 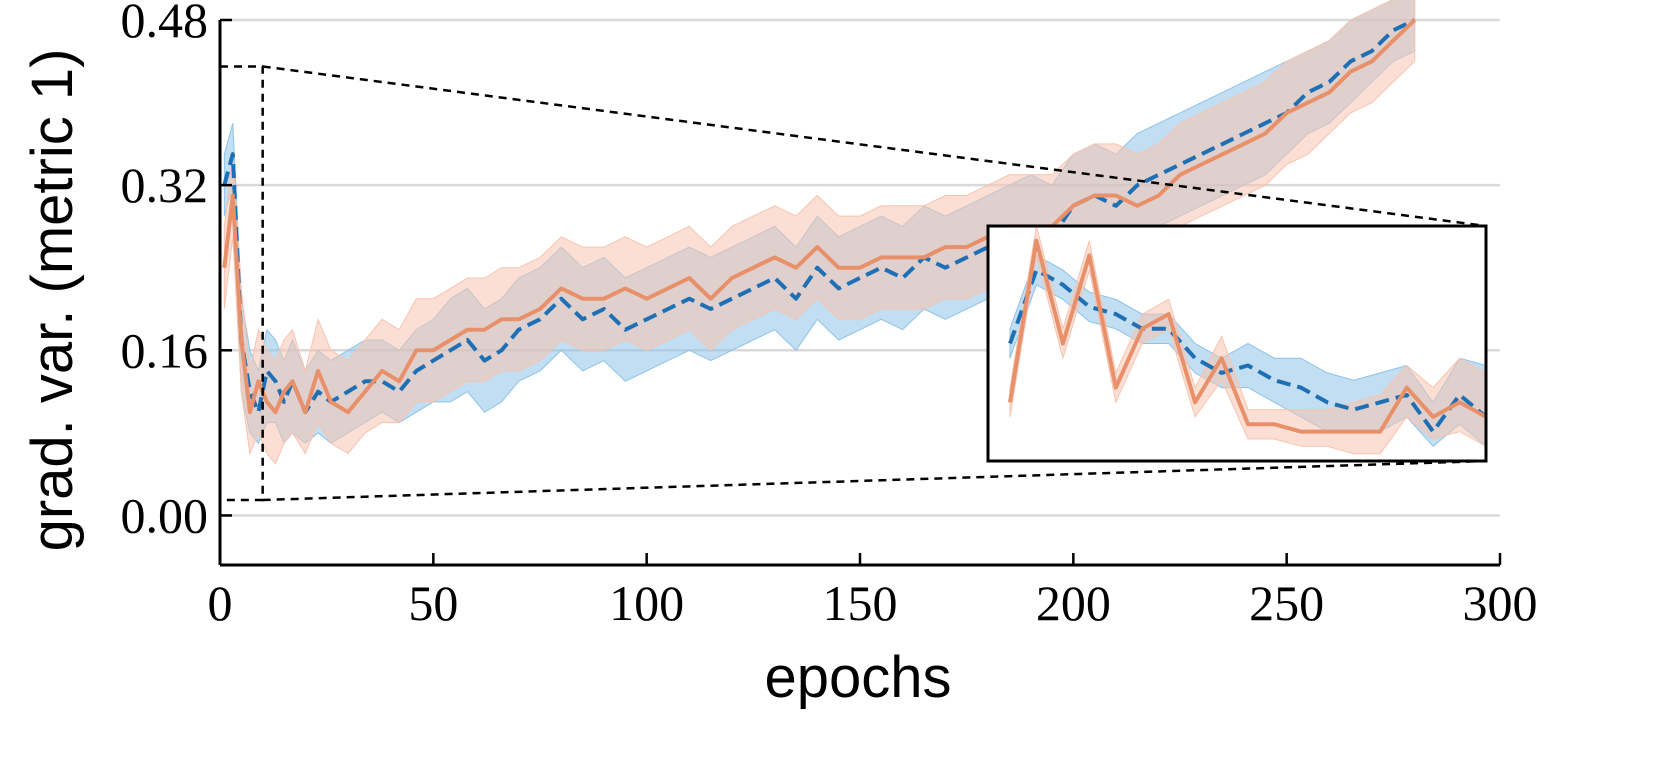 What do you see at coordinates (1073, 603) in the screenshot?
I see `x-tick-label: 200` at bounding box center [1073, 603].